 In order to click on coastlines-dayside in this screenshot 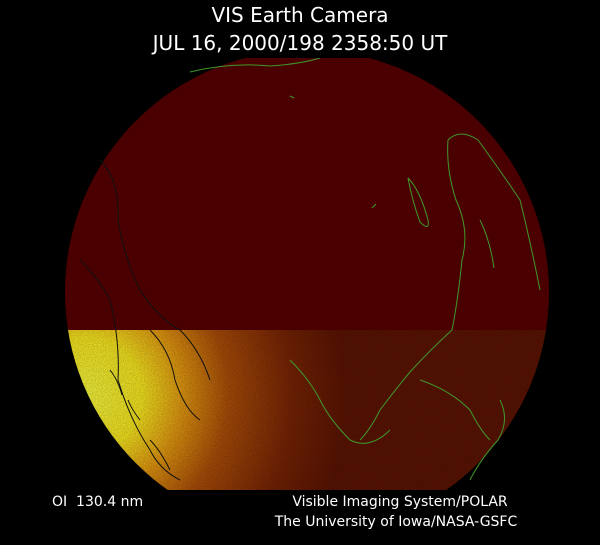, I will do `click(145, 320)`.